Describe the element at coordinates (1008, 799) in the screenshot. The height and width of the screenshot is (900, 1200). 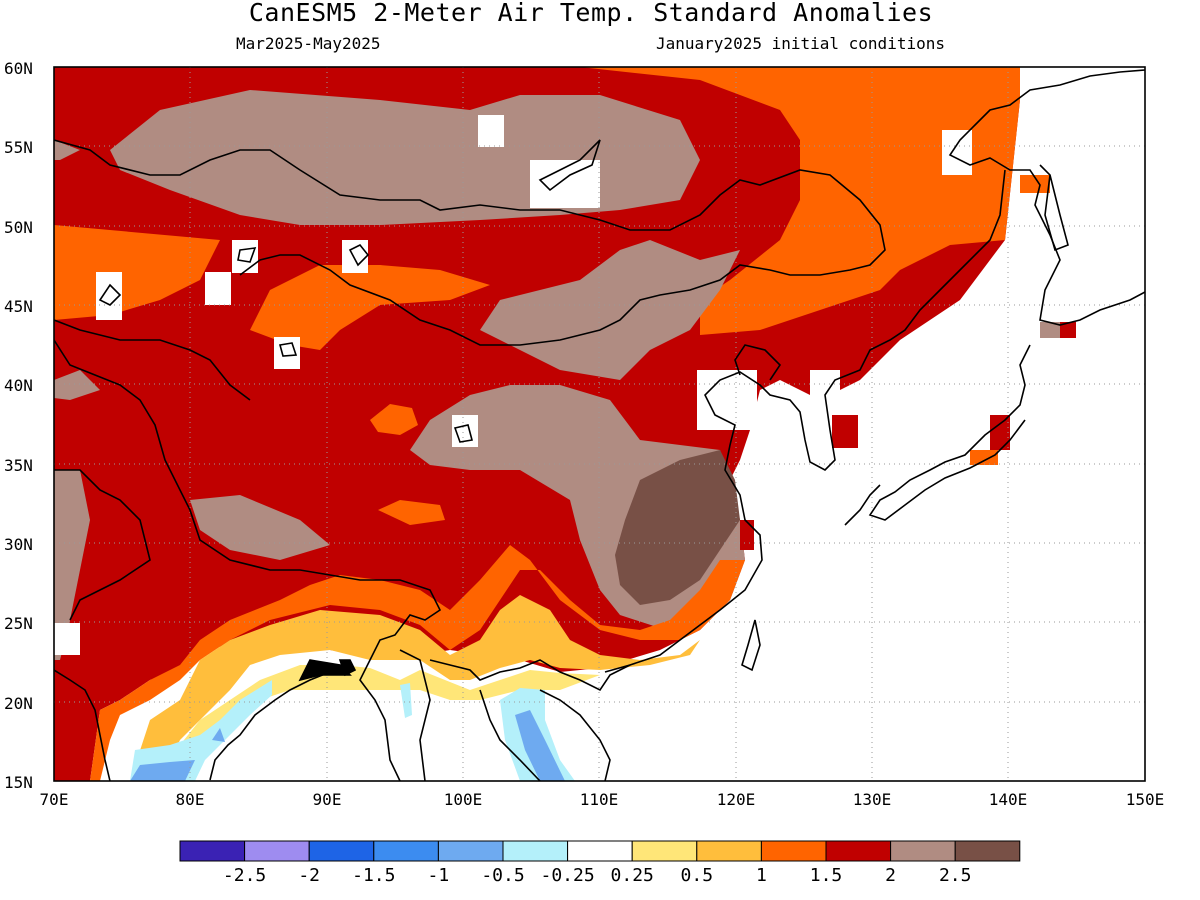
I see `lon-tick-140e: 140E` at that location.